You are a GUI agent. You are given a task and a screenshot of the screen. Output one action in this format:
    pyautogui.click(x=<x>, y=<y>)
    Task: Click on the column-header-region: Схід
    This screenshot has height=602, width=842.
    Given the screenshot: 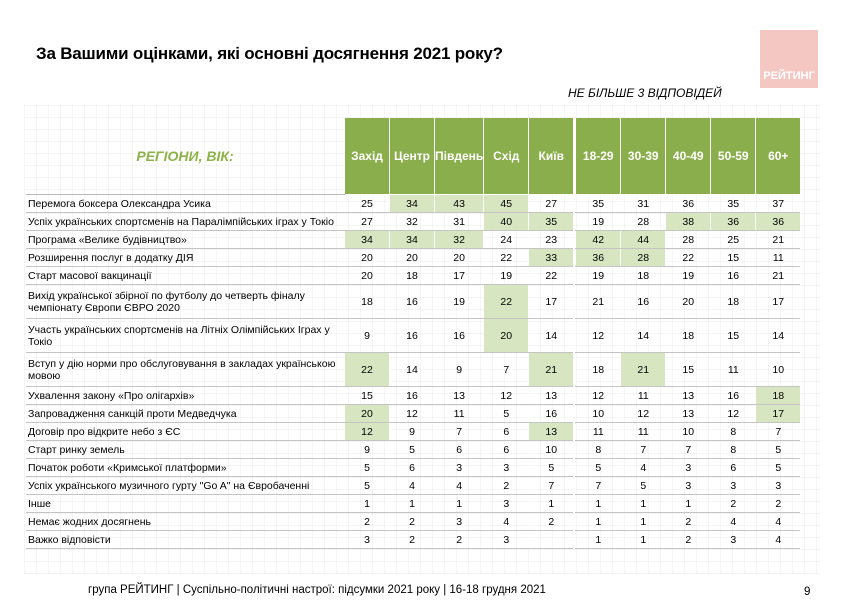 What is the action you would take?
    pyautogui.click(x=506, y=156)
    